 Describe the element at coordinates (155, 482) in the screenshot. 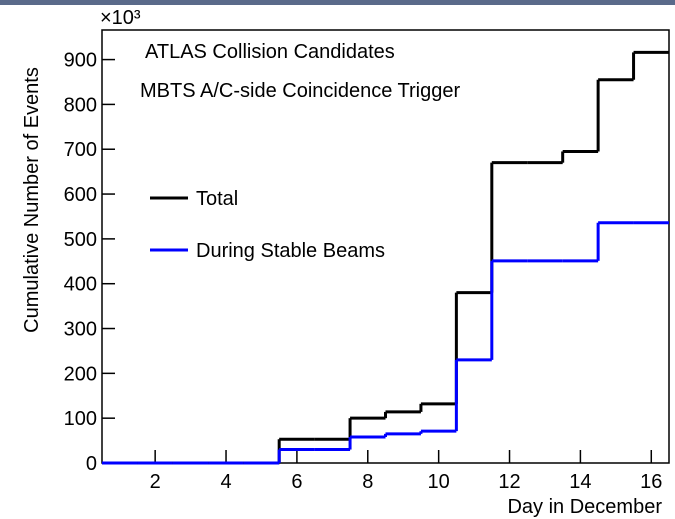

I see `x-tick-label: 2` at that location.